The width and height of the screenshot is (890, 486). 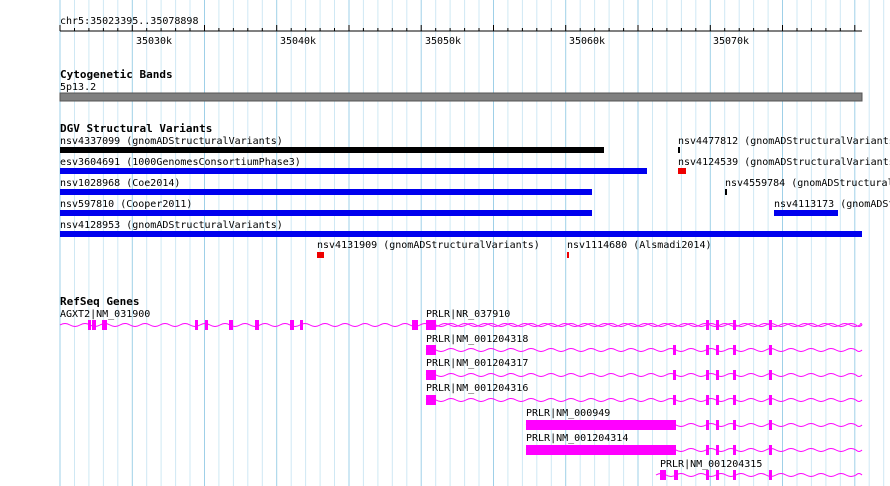 I want to click on dgv-feature-nsv4128953, so click(x=461, y=234).